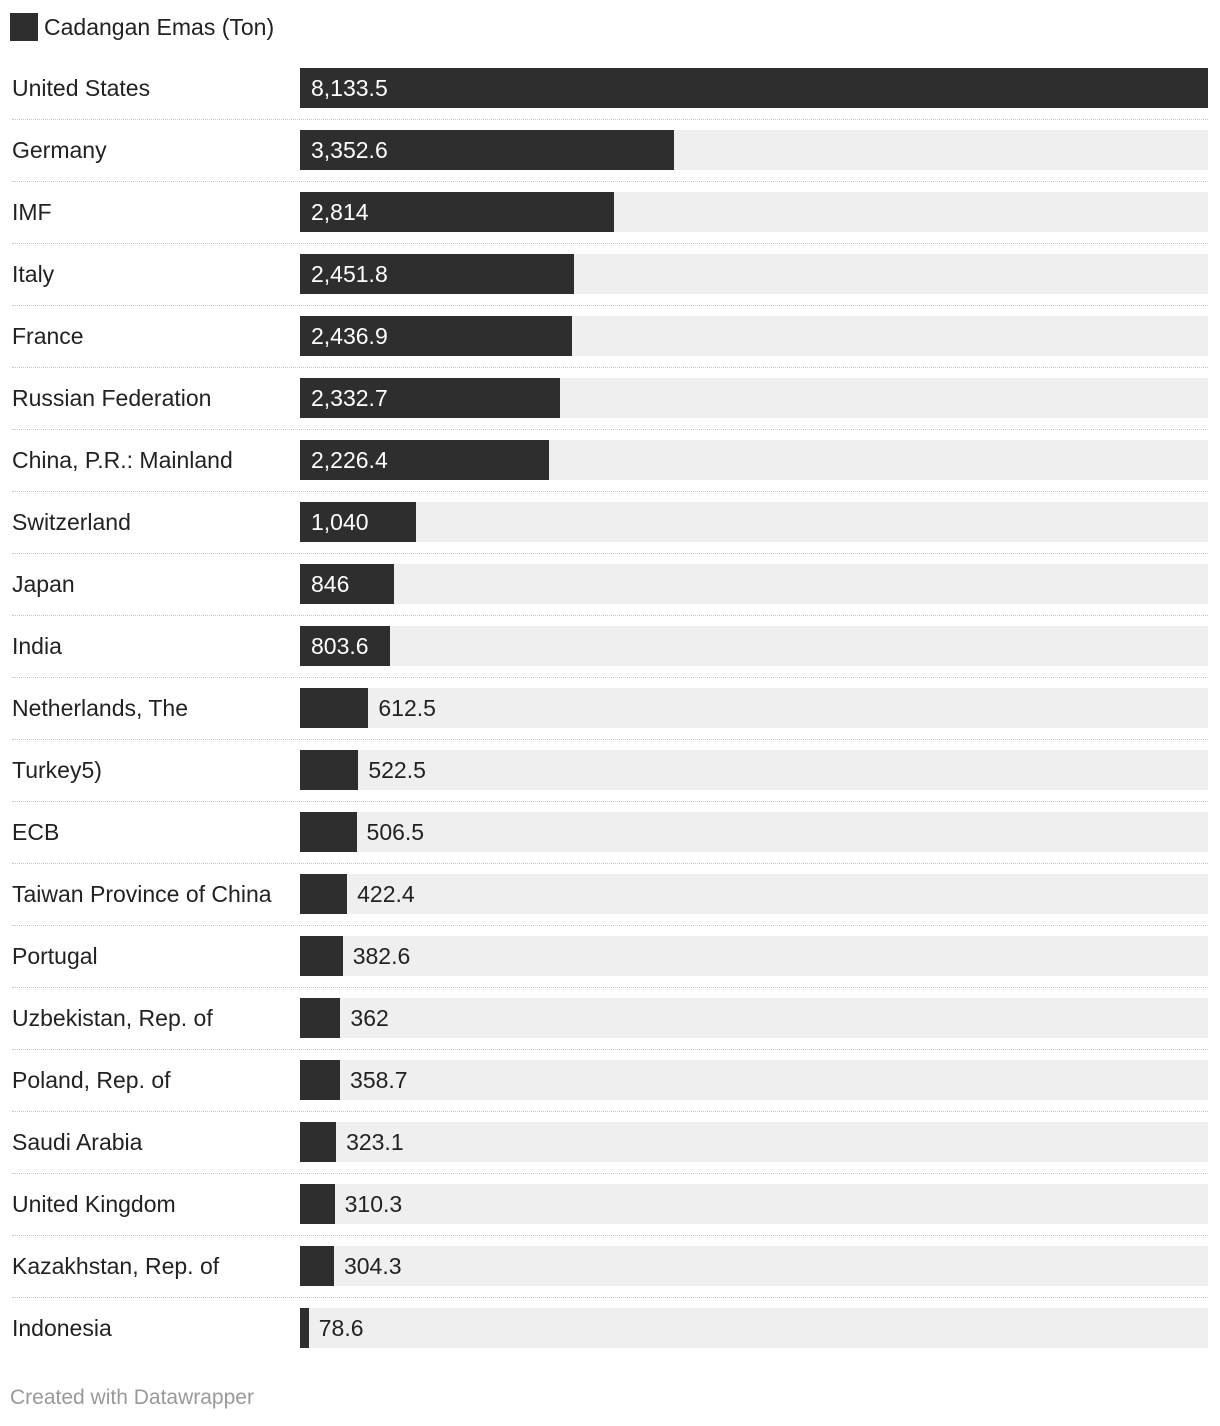  I want to click on bar-value-label: 2,226.4, so click(349, 460).